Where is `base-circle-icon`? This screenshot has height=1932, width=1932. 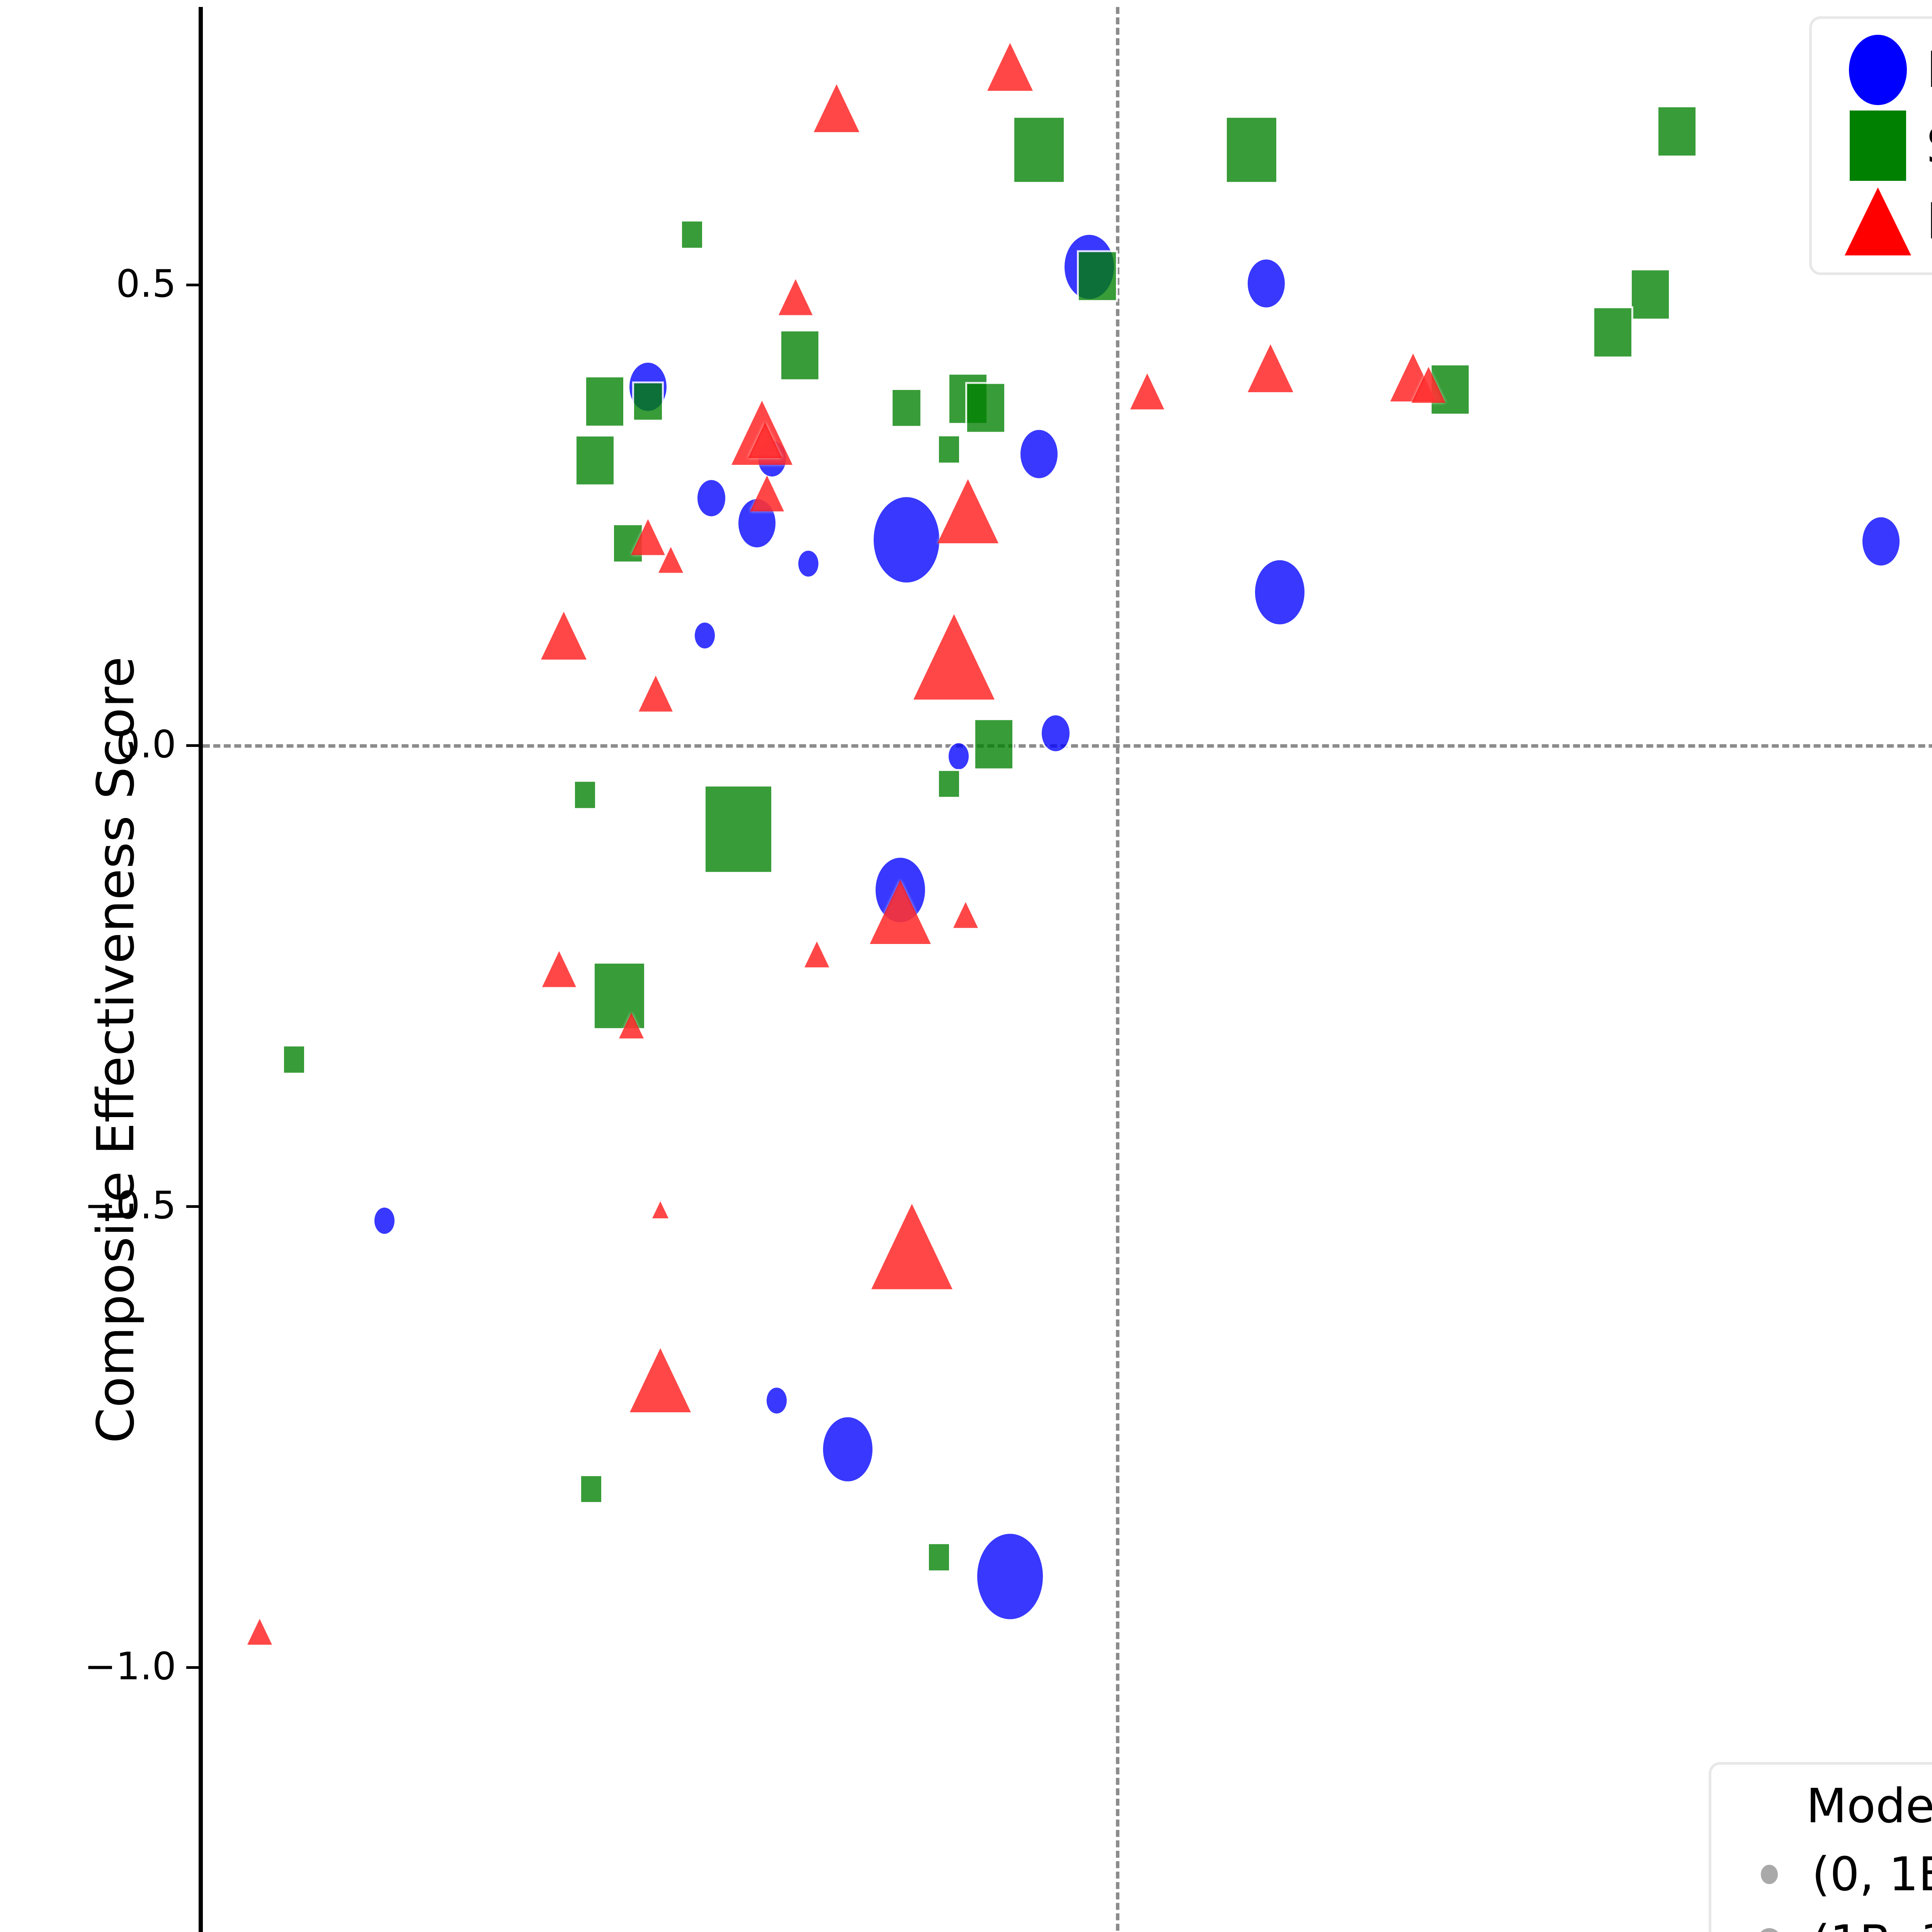 base-circle-icon is located at coordinates (1878, 70).